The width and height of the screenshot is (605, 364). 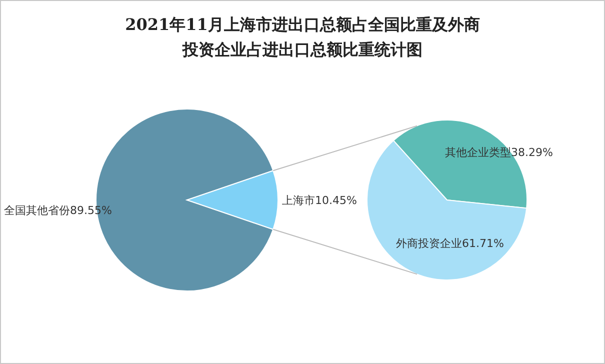 I want to click on slice-label: 其他企业类型38.29%, so click(x=499, y=152).